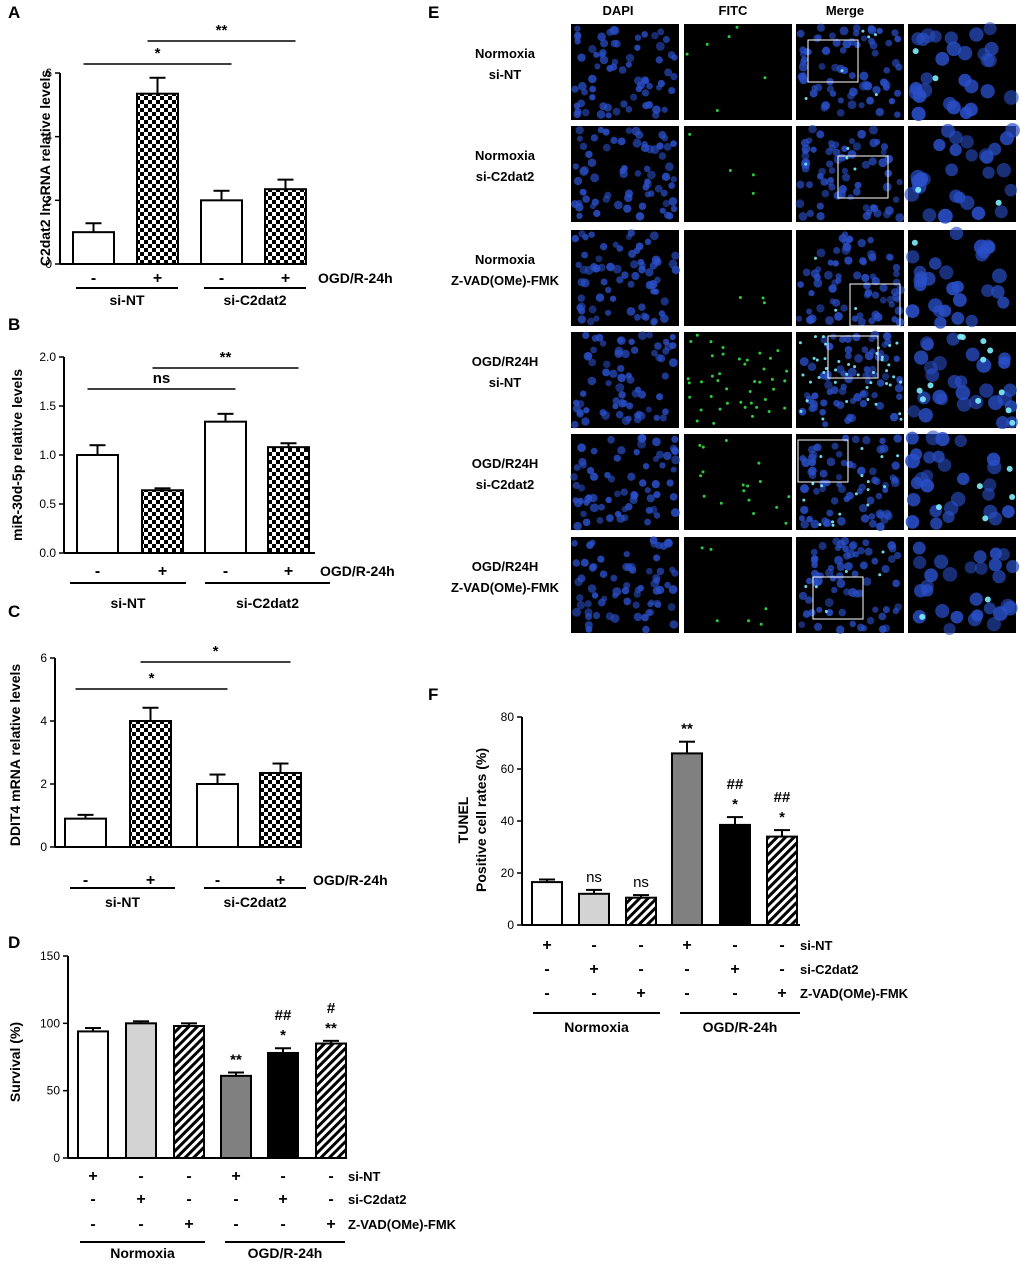  Describe the element at coordinates (158, 53) in the screenshot. I see `panel-a-significance-label: *` at that location.